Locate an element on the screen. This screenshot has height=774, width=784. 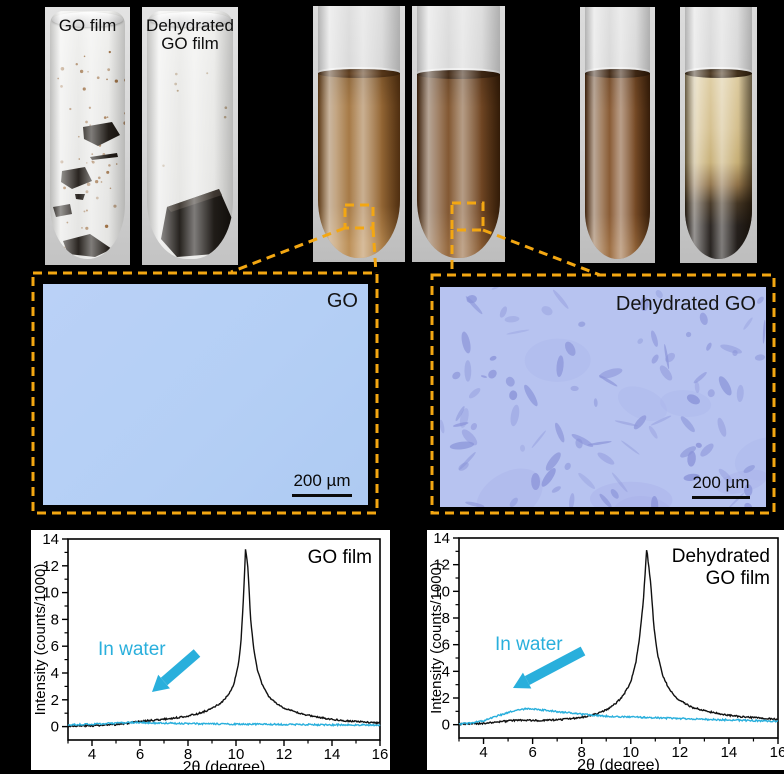
microscopy-go-label: GO is located at coordinates (342, 301).